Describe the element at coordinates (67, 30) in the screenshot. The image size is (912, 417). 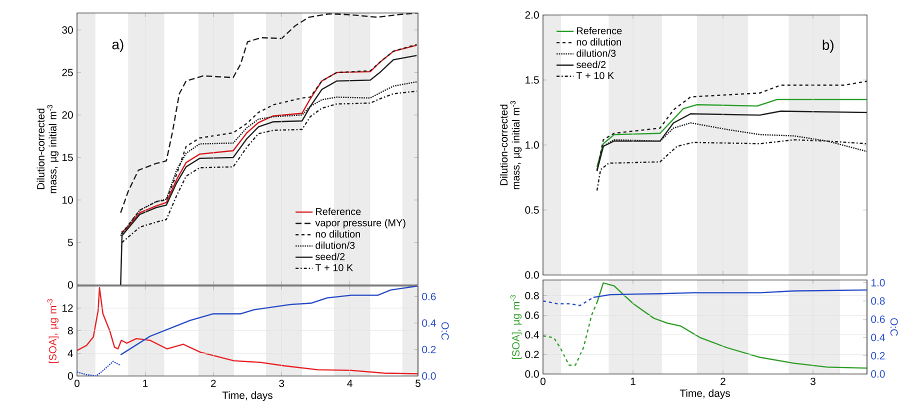
I see `y-tick-label: 30` at that location.